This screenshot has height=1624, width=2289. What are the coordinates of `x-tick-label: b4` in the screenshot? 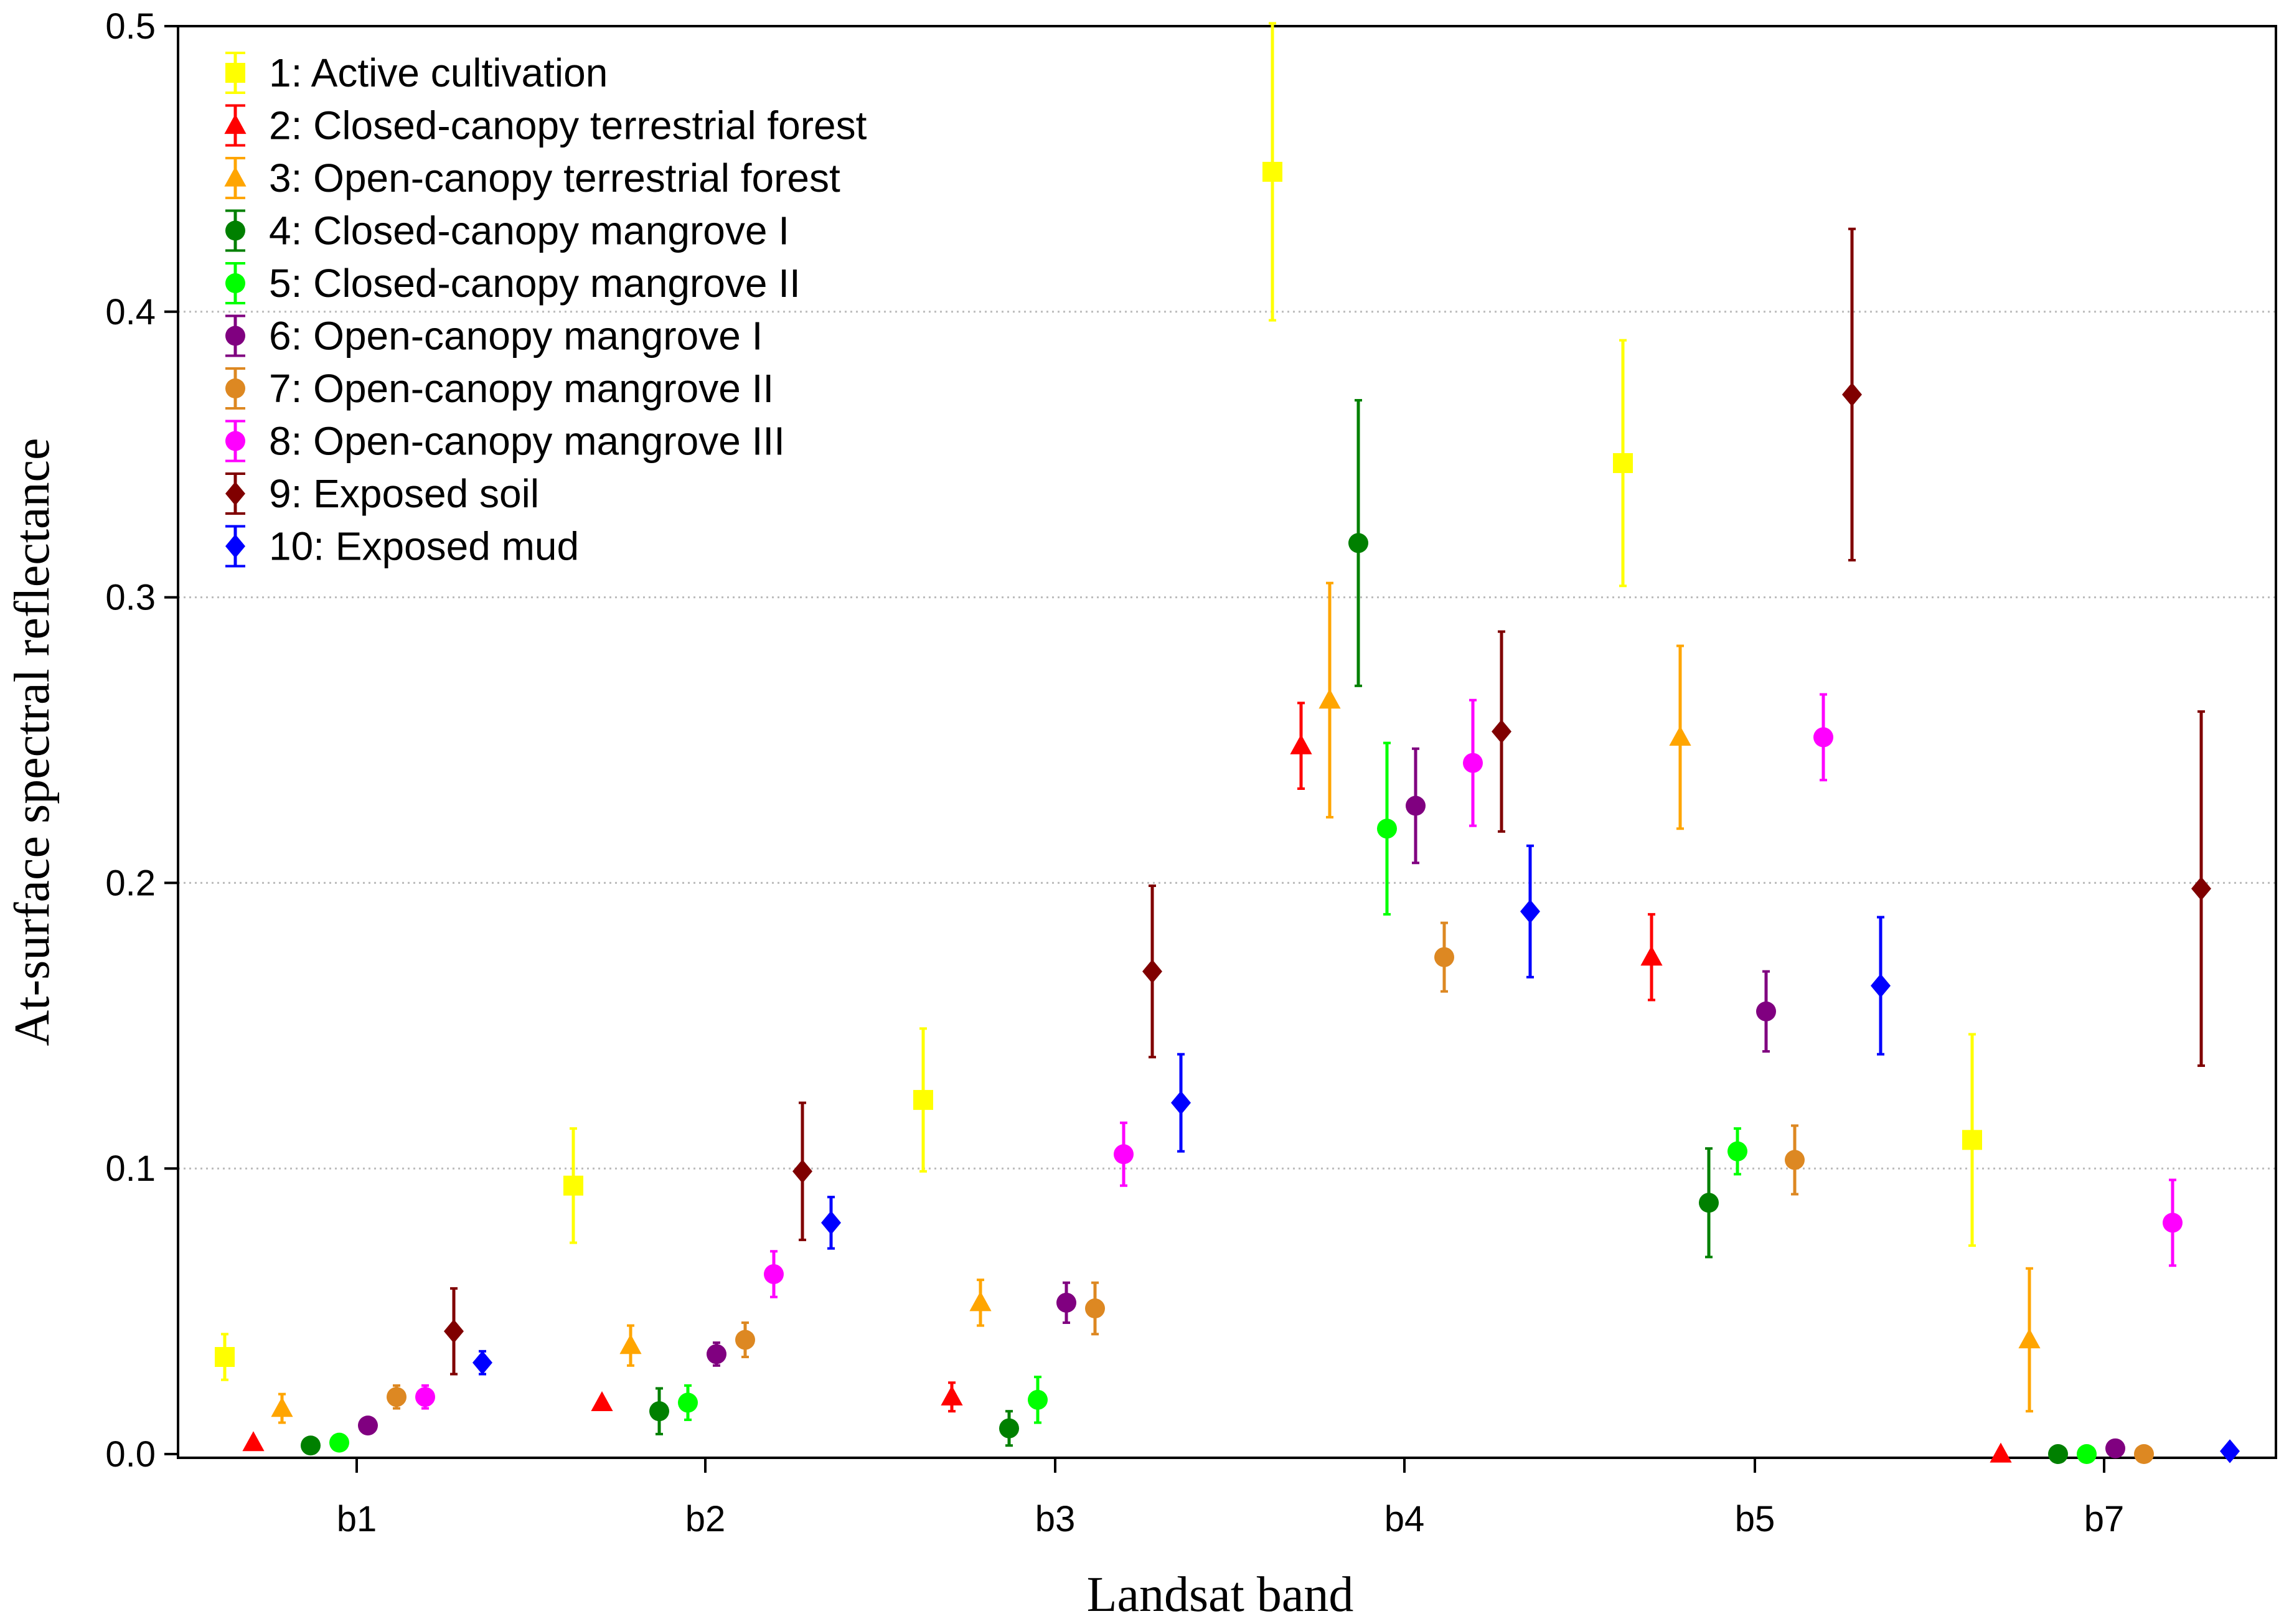 It's located at (1404, 1519).